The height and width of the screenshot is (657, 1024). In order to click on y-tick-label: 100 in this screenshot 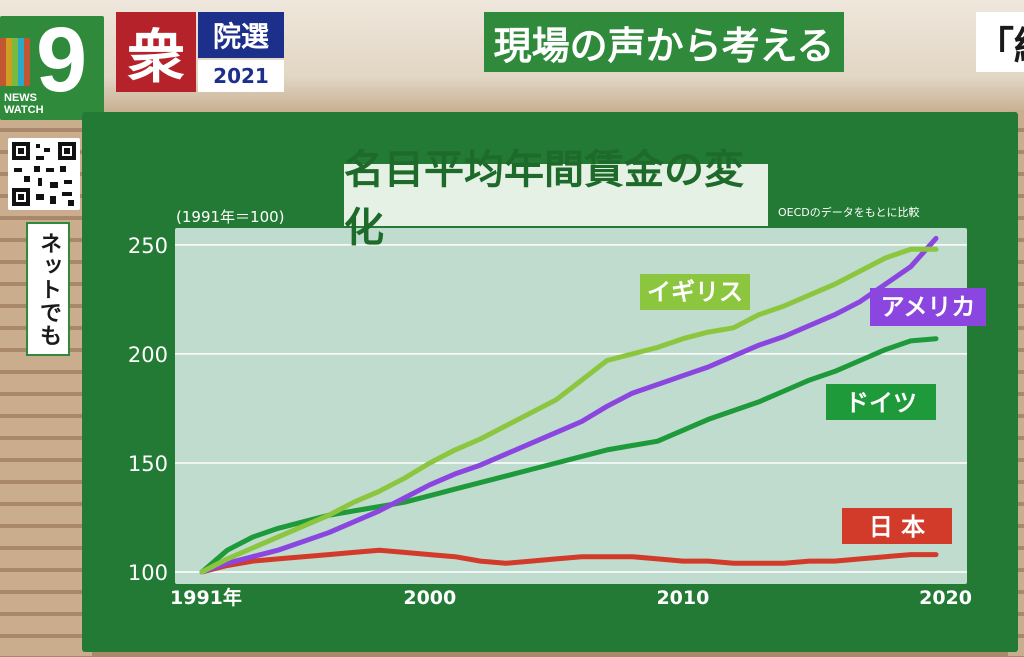, I will do `click(148, 573)`.